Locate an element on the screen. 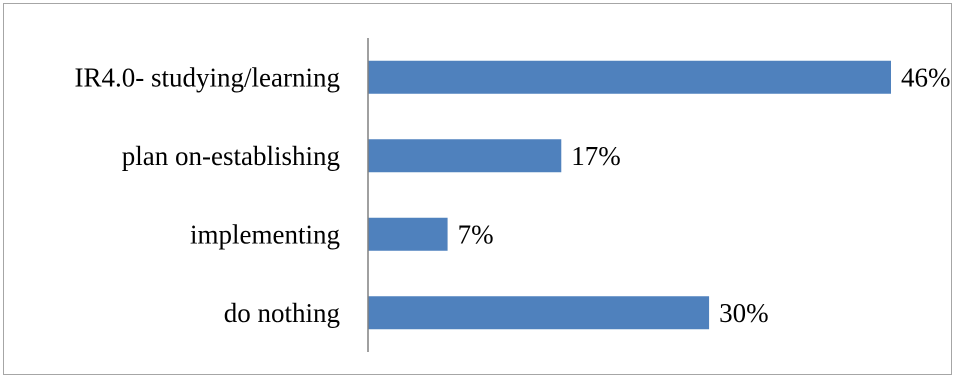 This screenshot has width=956, height=379. category-label-0: IR4.0- studying/learning is located at coordinates (207, 77).